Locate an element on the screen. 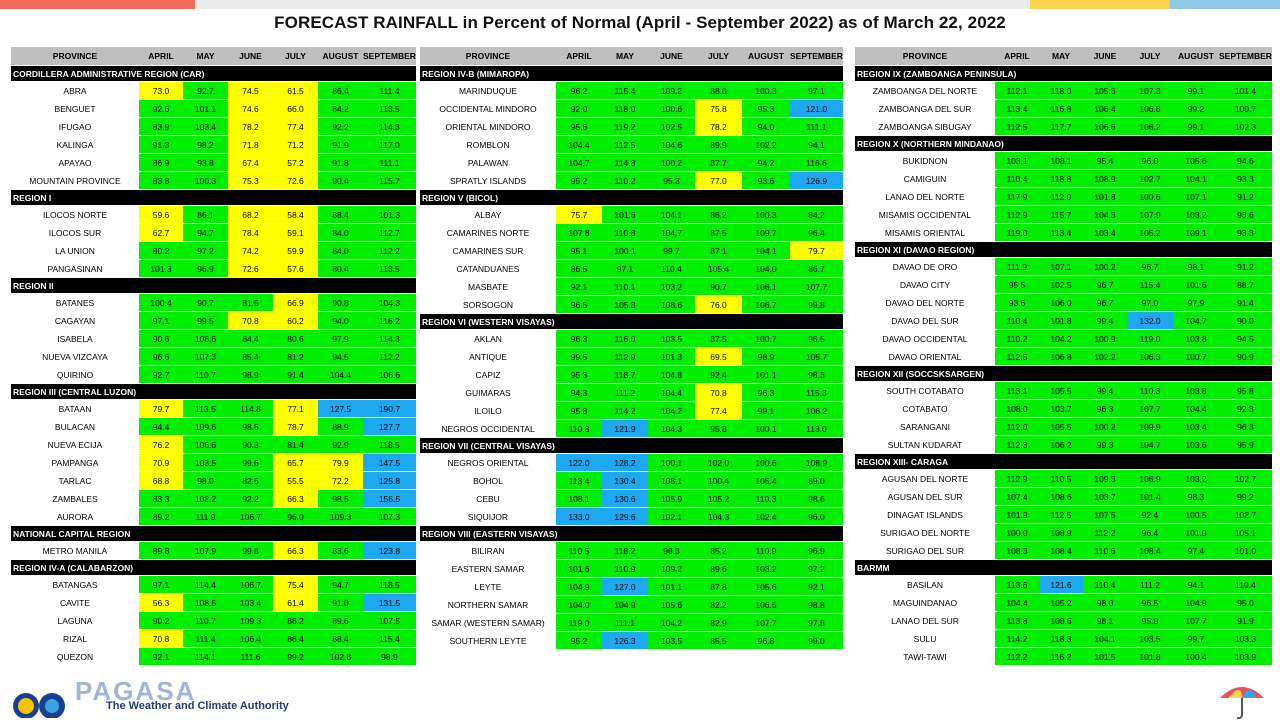  rainfall-value-august: 102.8 is located at coordinates (340, 656).